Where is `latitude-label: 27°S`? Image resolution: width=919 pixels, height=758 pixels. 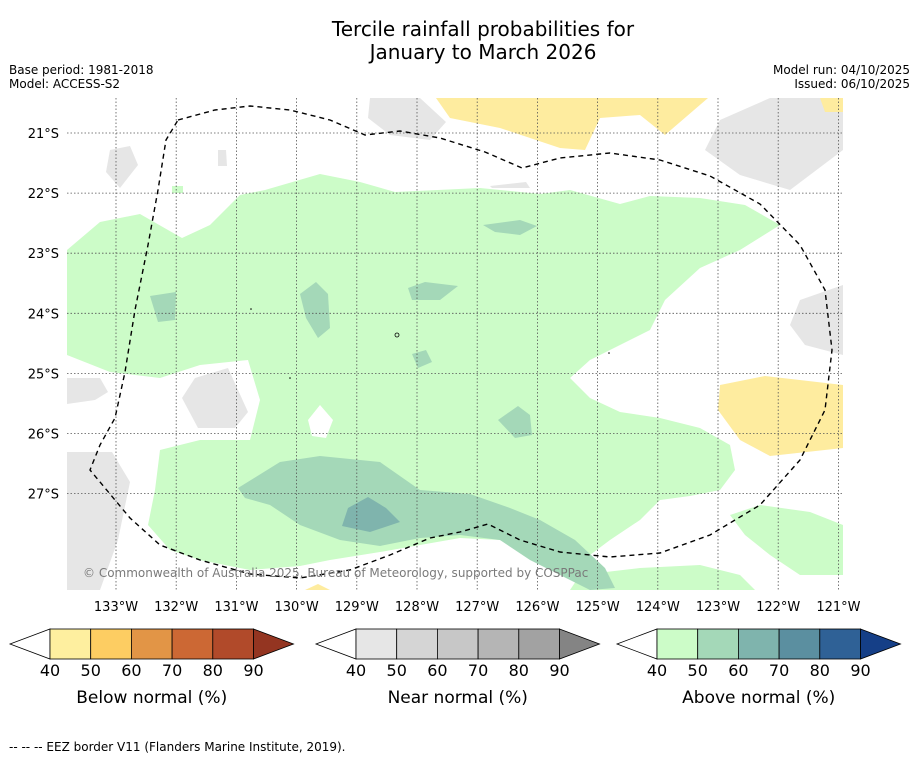 latitude-label: 27°S is located at coordinates (43, 495).